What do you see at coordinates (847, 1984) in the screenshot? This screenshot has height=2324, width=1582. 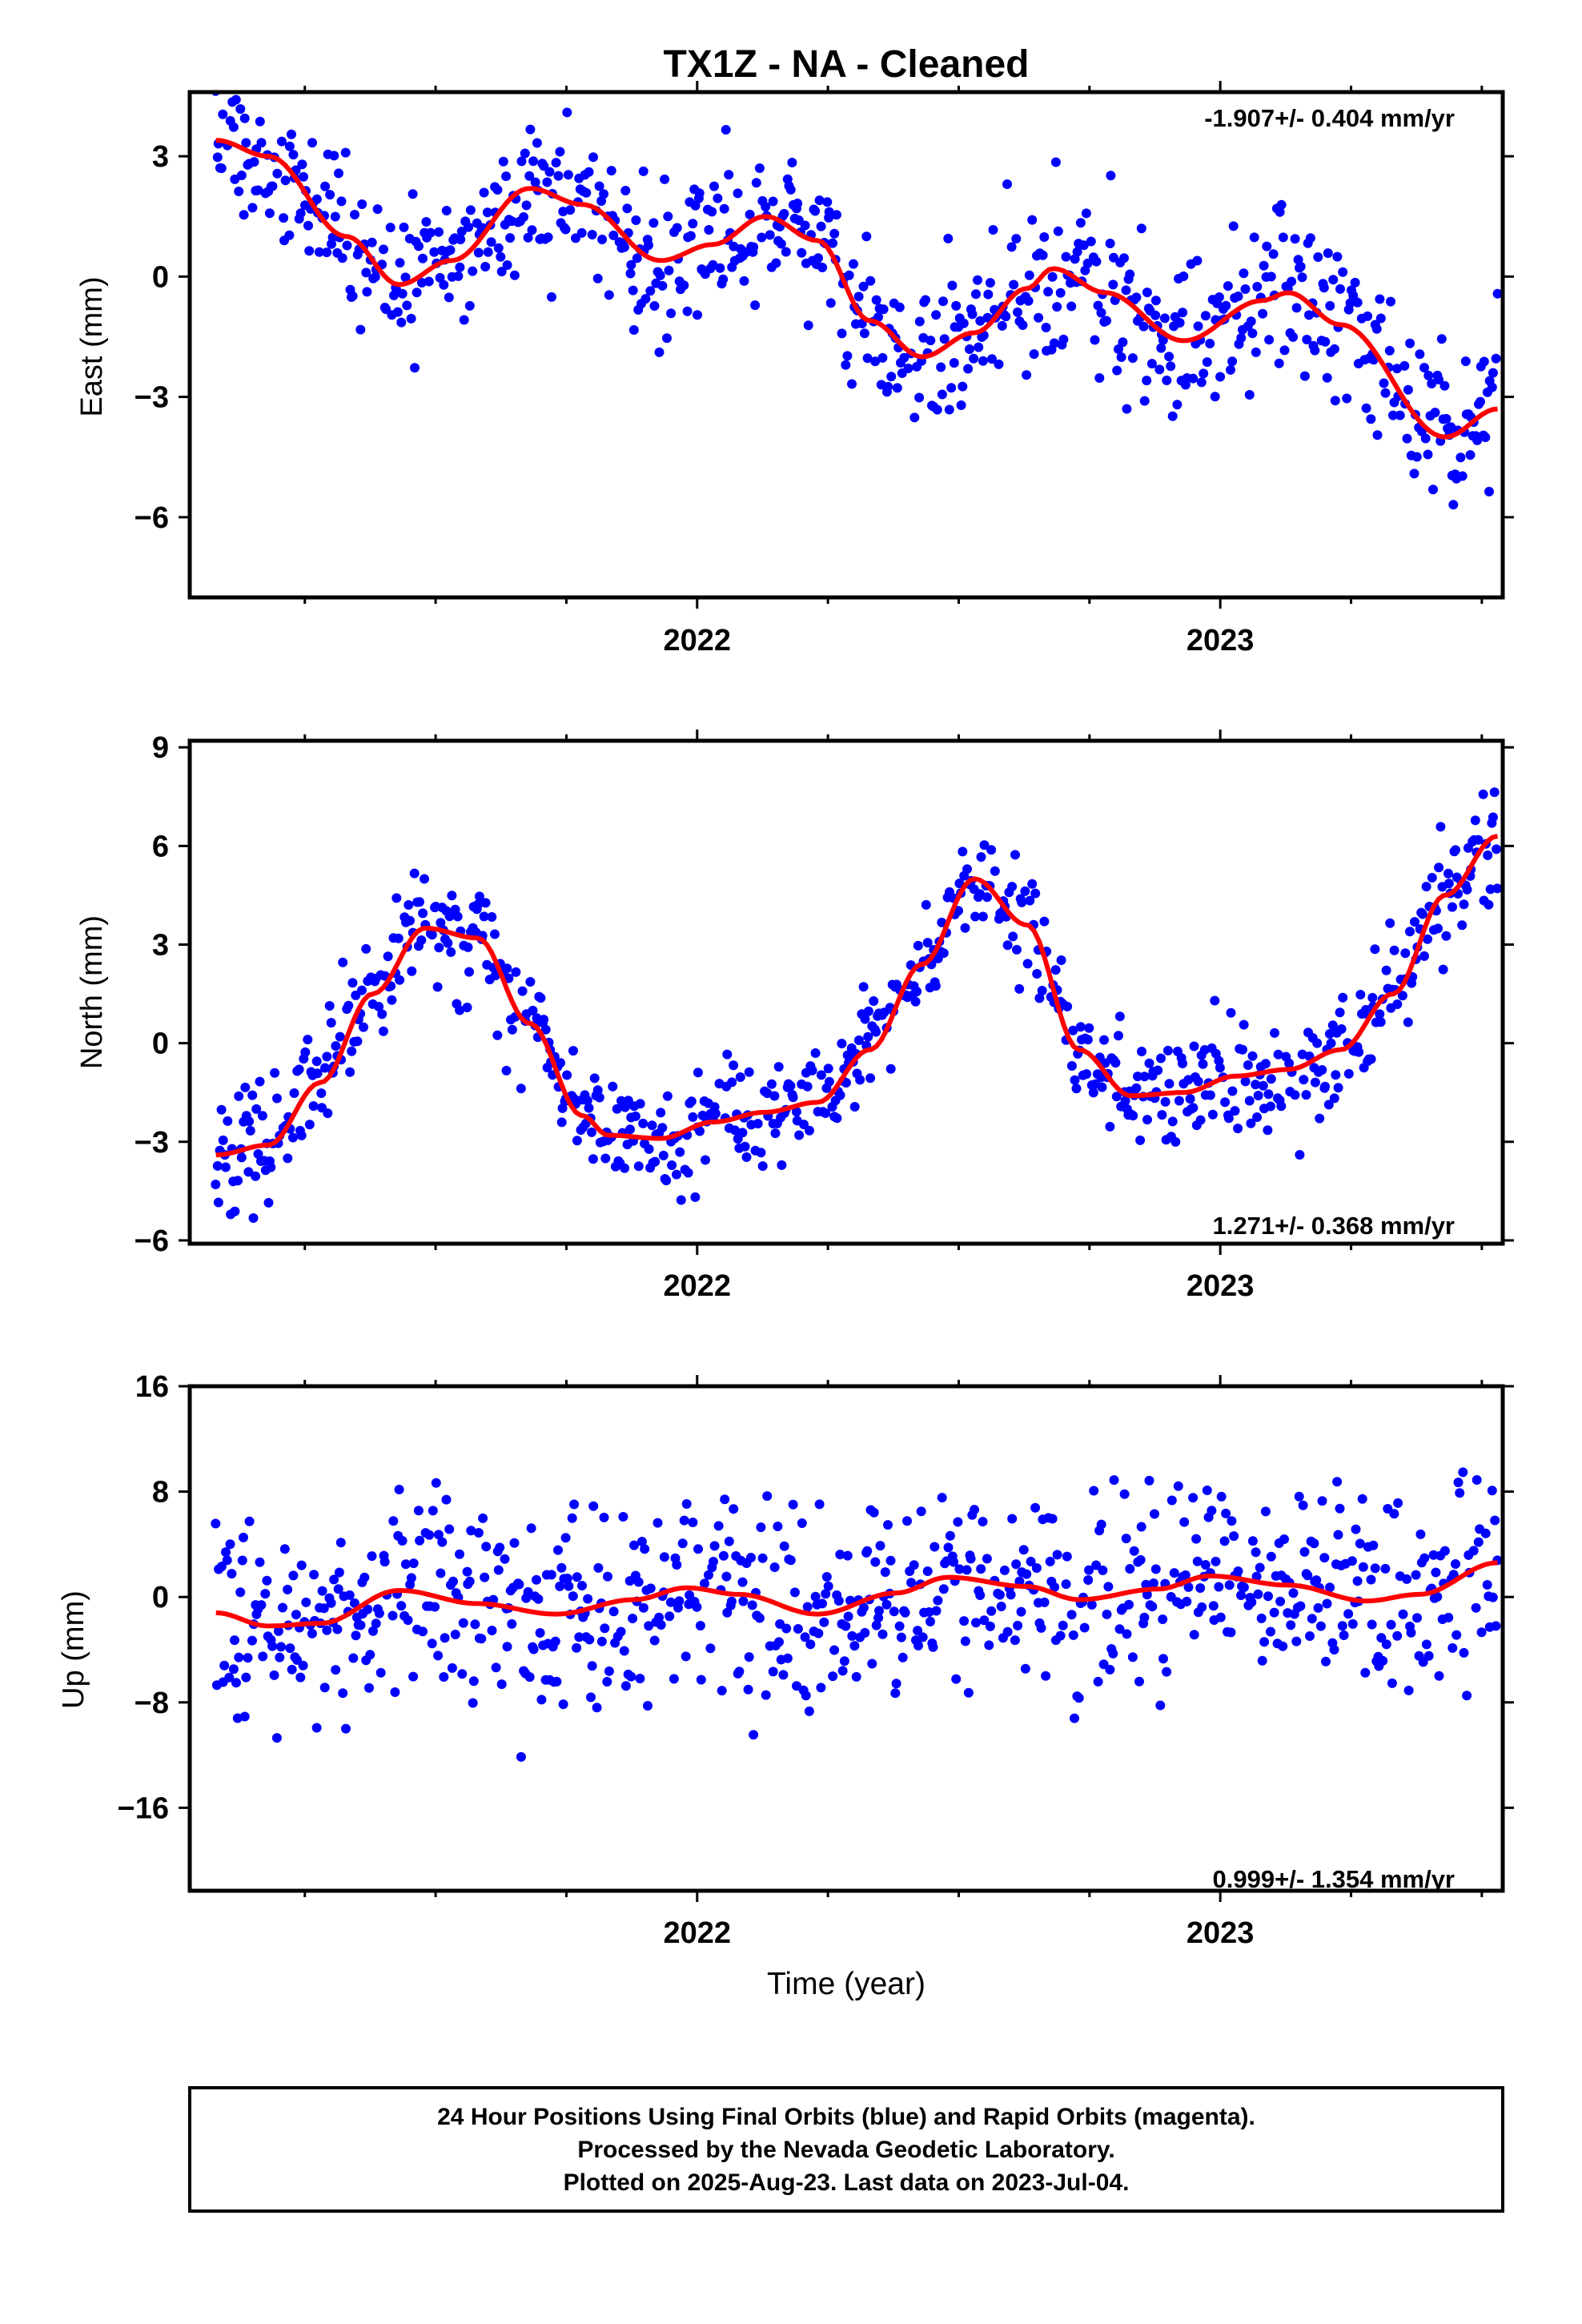 I see `x-axis-label: Time (year)` at bounding box center [847, 1984].